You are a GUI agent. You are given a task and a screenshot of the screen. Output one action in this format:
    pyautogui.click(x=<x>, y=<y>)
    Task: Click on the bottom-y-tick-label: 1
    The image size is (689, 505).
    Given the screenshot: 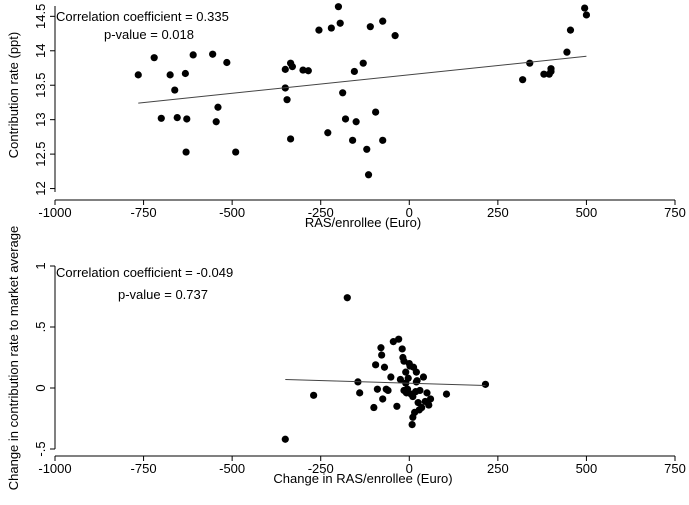 What is the action you would take?
    pyautogui.click(x=40, y=265)
    